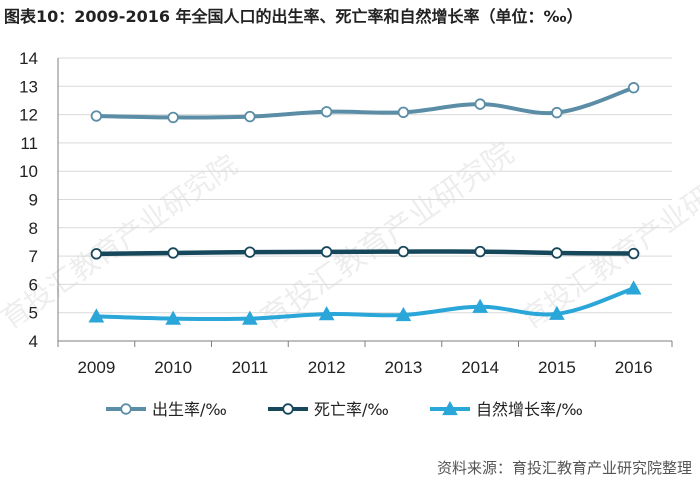  What do you see at coordinates (327, 367) in the screenshot?
I see `x-tick-label: 2012` at bounding box center [327, 367].